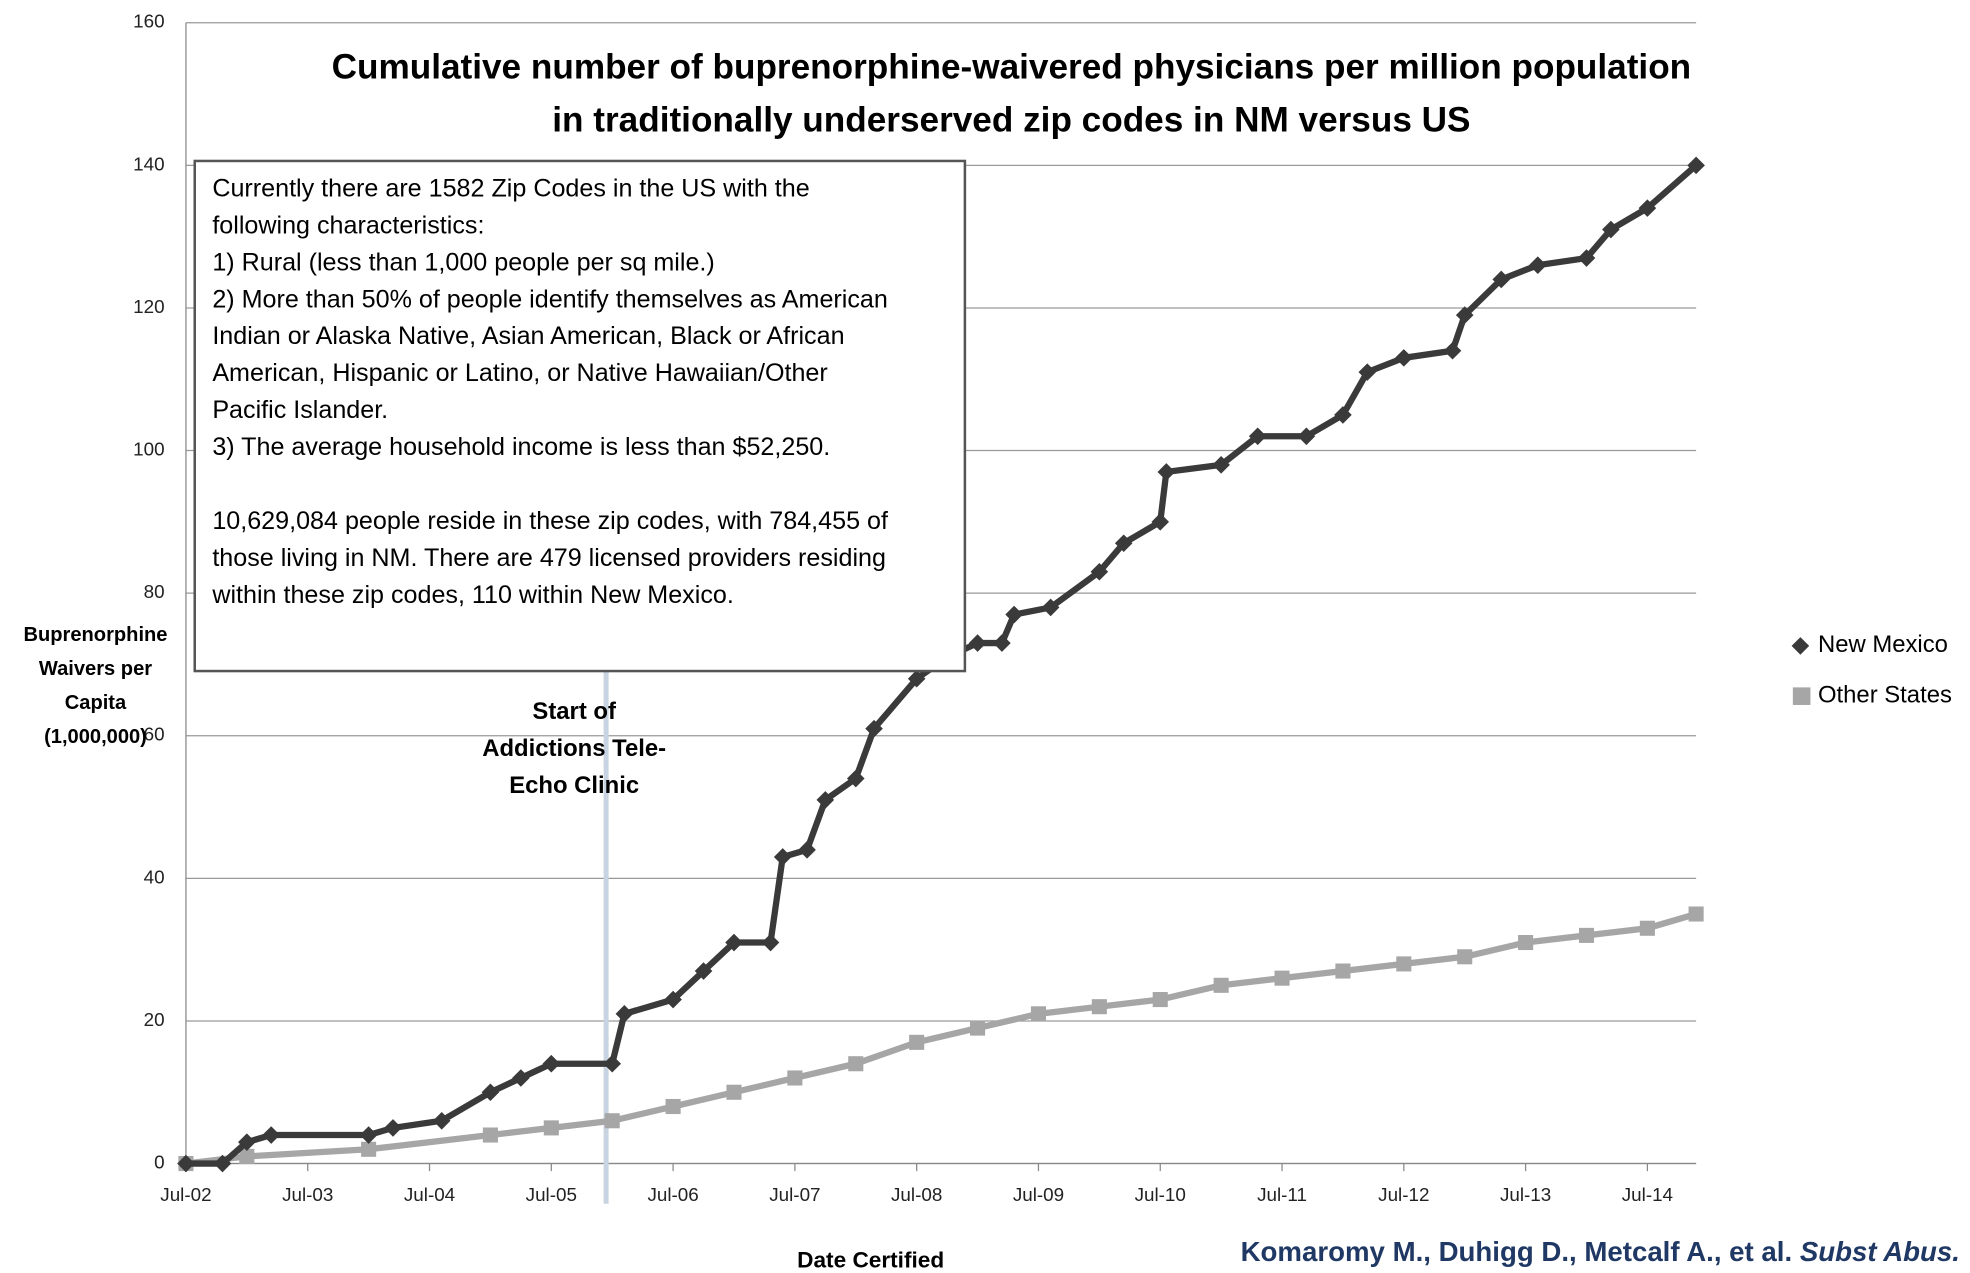 This screenshot has width=1970, height=1273. I want to click on x-tick-label: Jul-14, so click(1647, 1194).